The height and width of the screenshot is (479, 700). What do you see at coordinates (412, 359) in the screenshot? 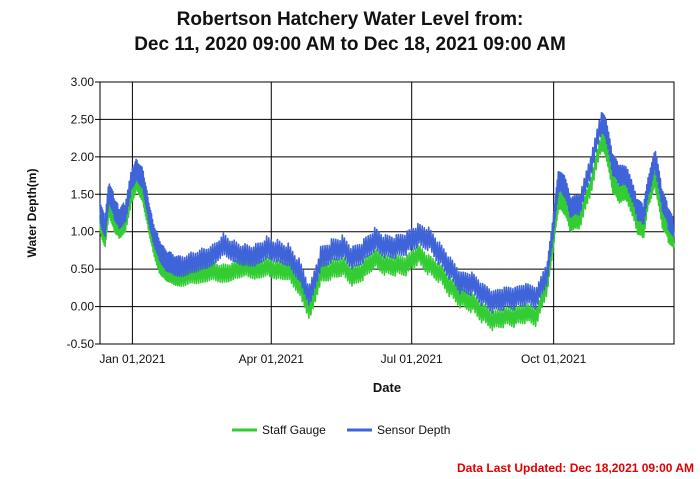
I see `x-tick-label: Jul 01,2021` at bounding box center [412, 359].